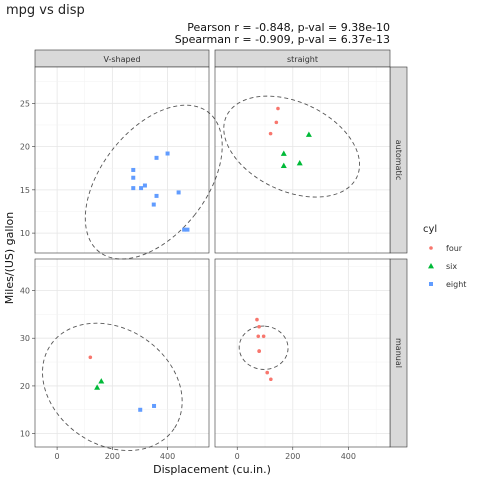 The image size is (480, 480). I want to click on chart-subtitle-spearman: Spearman r = -0.909, p-val = 6.37e-13, so click(282, 39).